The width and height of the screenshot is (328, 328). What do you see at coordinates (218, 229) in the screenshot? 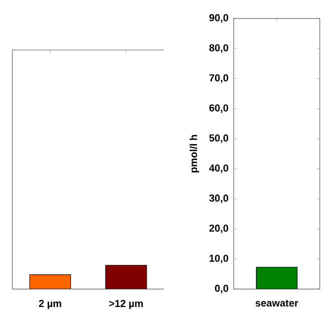
I see `y-tick-label: 20,0` at bounding box center [218, 229].